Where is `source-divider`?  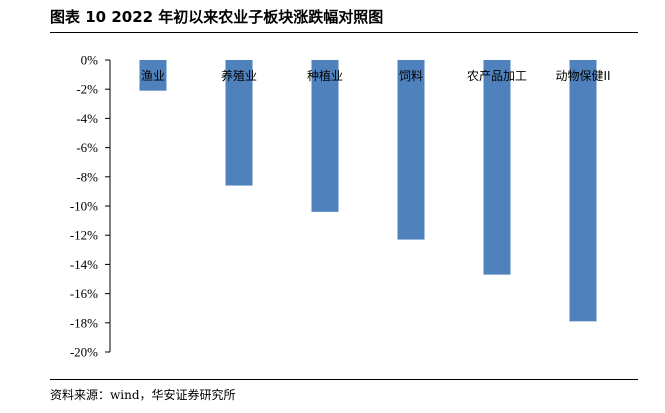 source-divider is located at coordinates (344, 379).